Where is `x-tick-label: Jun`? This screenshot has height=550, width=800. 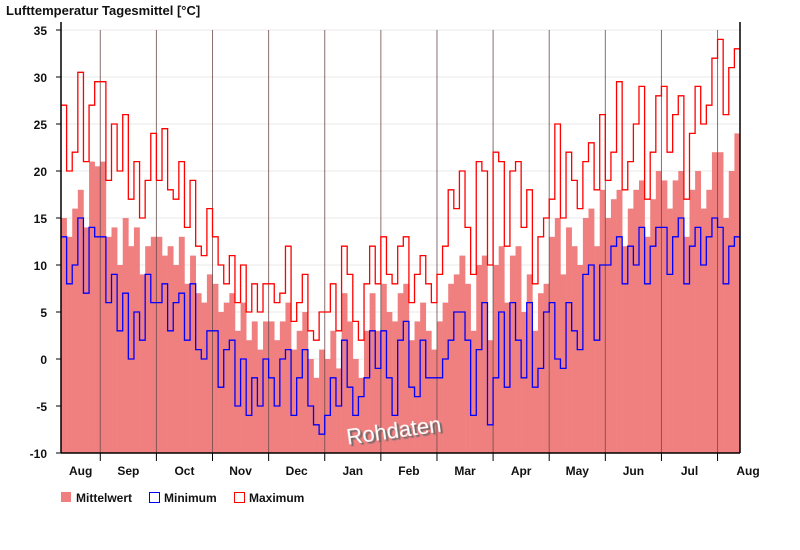 x-tick-label: Jun is located at coordinates (633, 471).